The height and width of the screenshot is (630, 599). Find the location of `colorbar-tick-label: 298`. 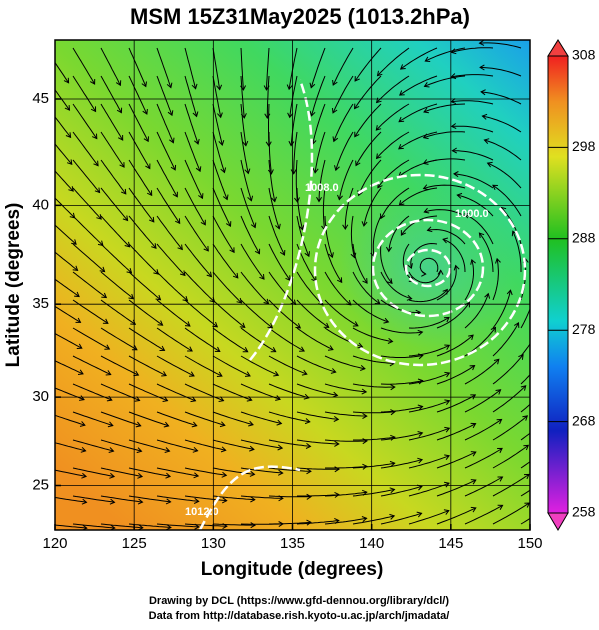

colorbar-tick-label: 298 is located at coordinates (584, 146).